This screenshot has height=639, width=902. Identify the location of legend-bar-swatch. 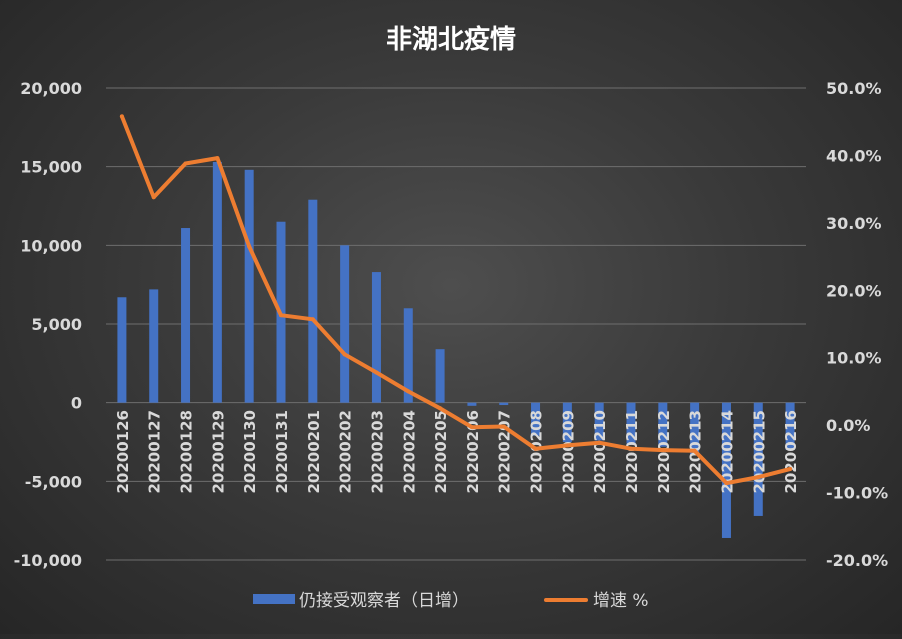
(274, 599).